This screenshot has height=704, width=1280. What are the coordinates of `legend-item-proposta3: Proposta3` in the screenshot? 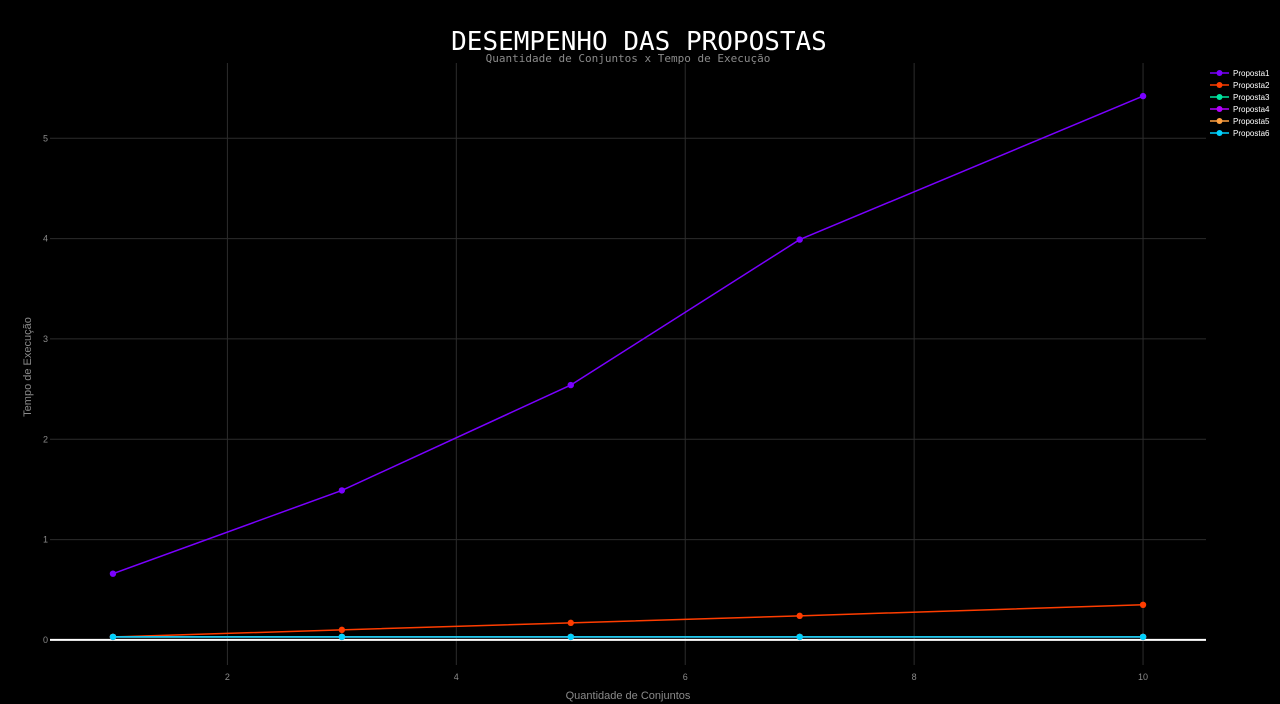 It's located at (1240, 97).